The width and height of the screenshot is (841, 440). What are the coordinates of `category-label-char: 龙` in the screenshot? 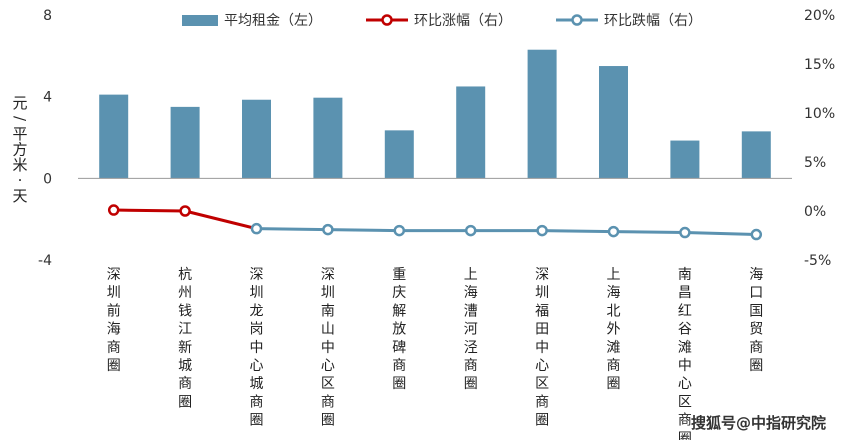 It's located at (257, 311).